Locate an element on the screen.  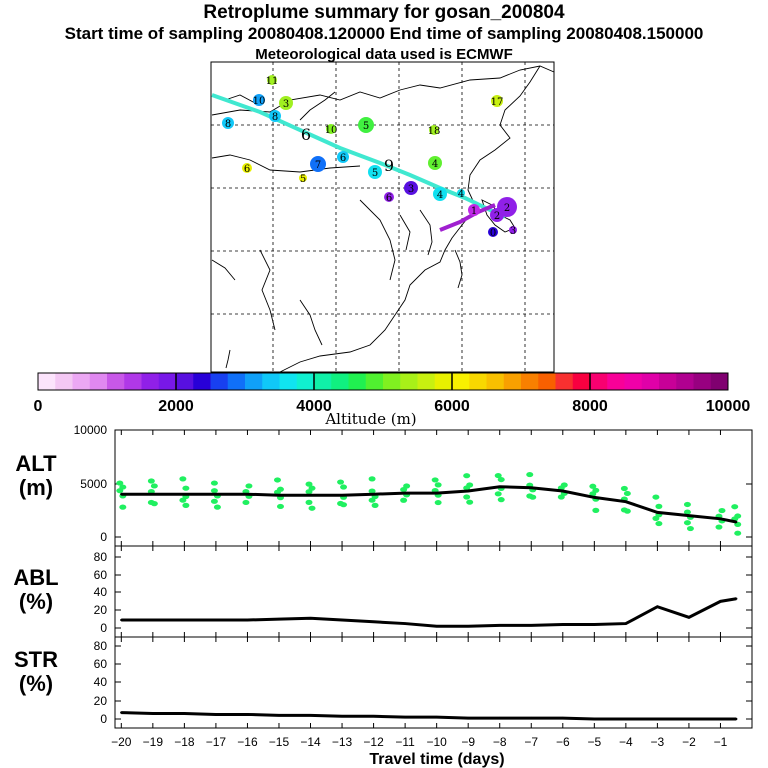
abl-axis-unit: (%) is located at coordinates (36, 601).